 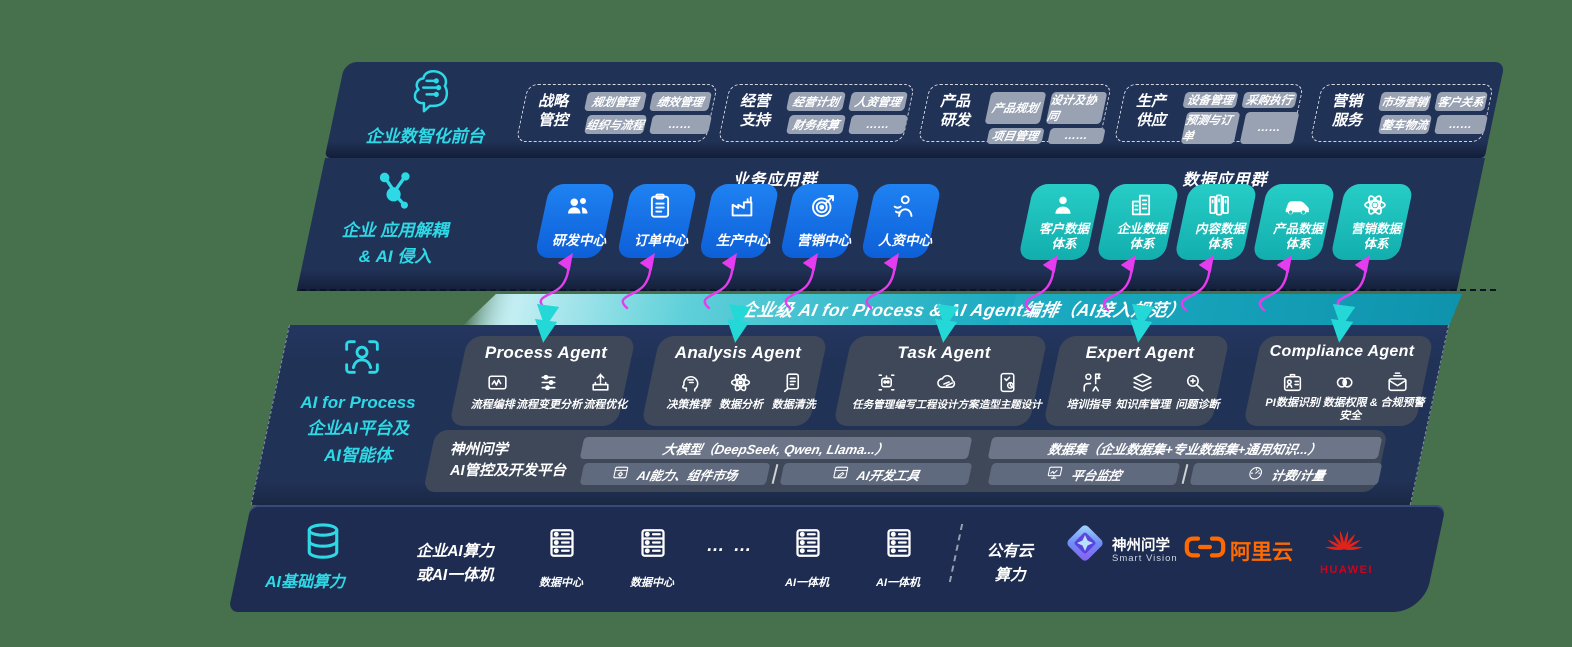 What do you see at coordinates (742, 206) in the screenshot?
I see `factory-icon` at bounding box center [742, 206].